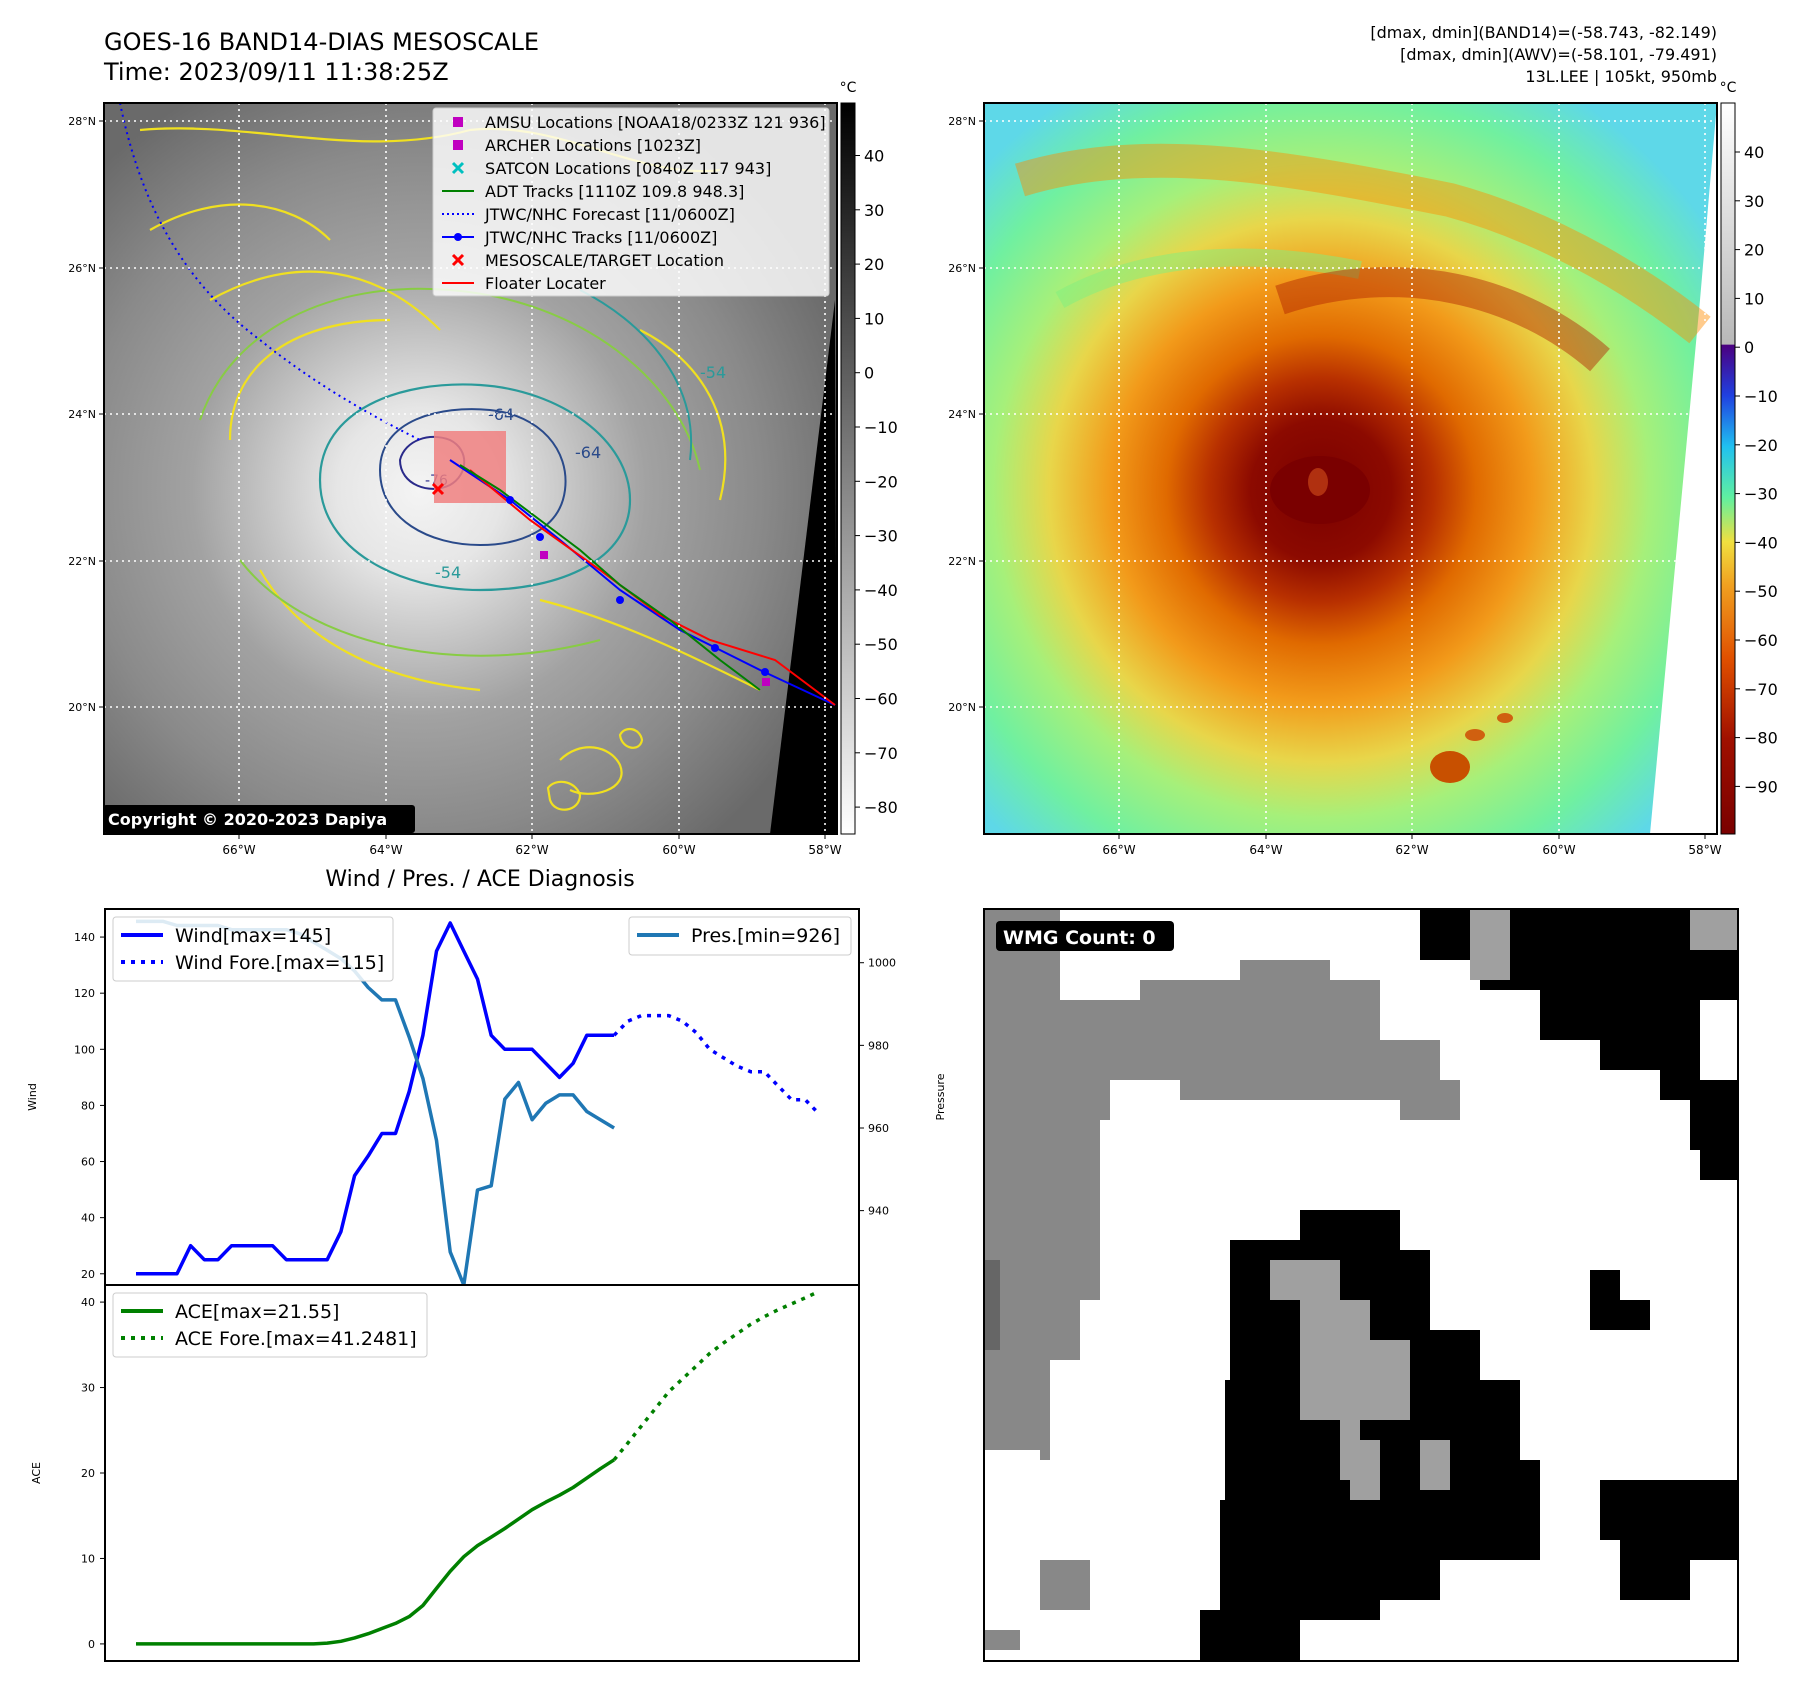  I want to click on copyright-text: Copyright © 2020-2023 Dapiya, so click(247, 819).